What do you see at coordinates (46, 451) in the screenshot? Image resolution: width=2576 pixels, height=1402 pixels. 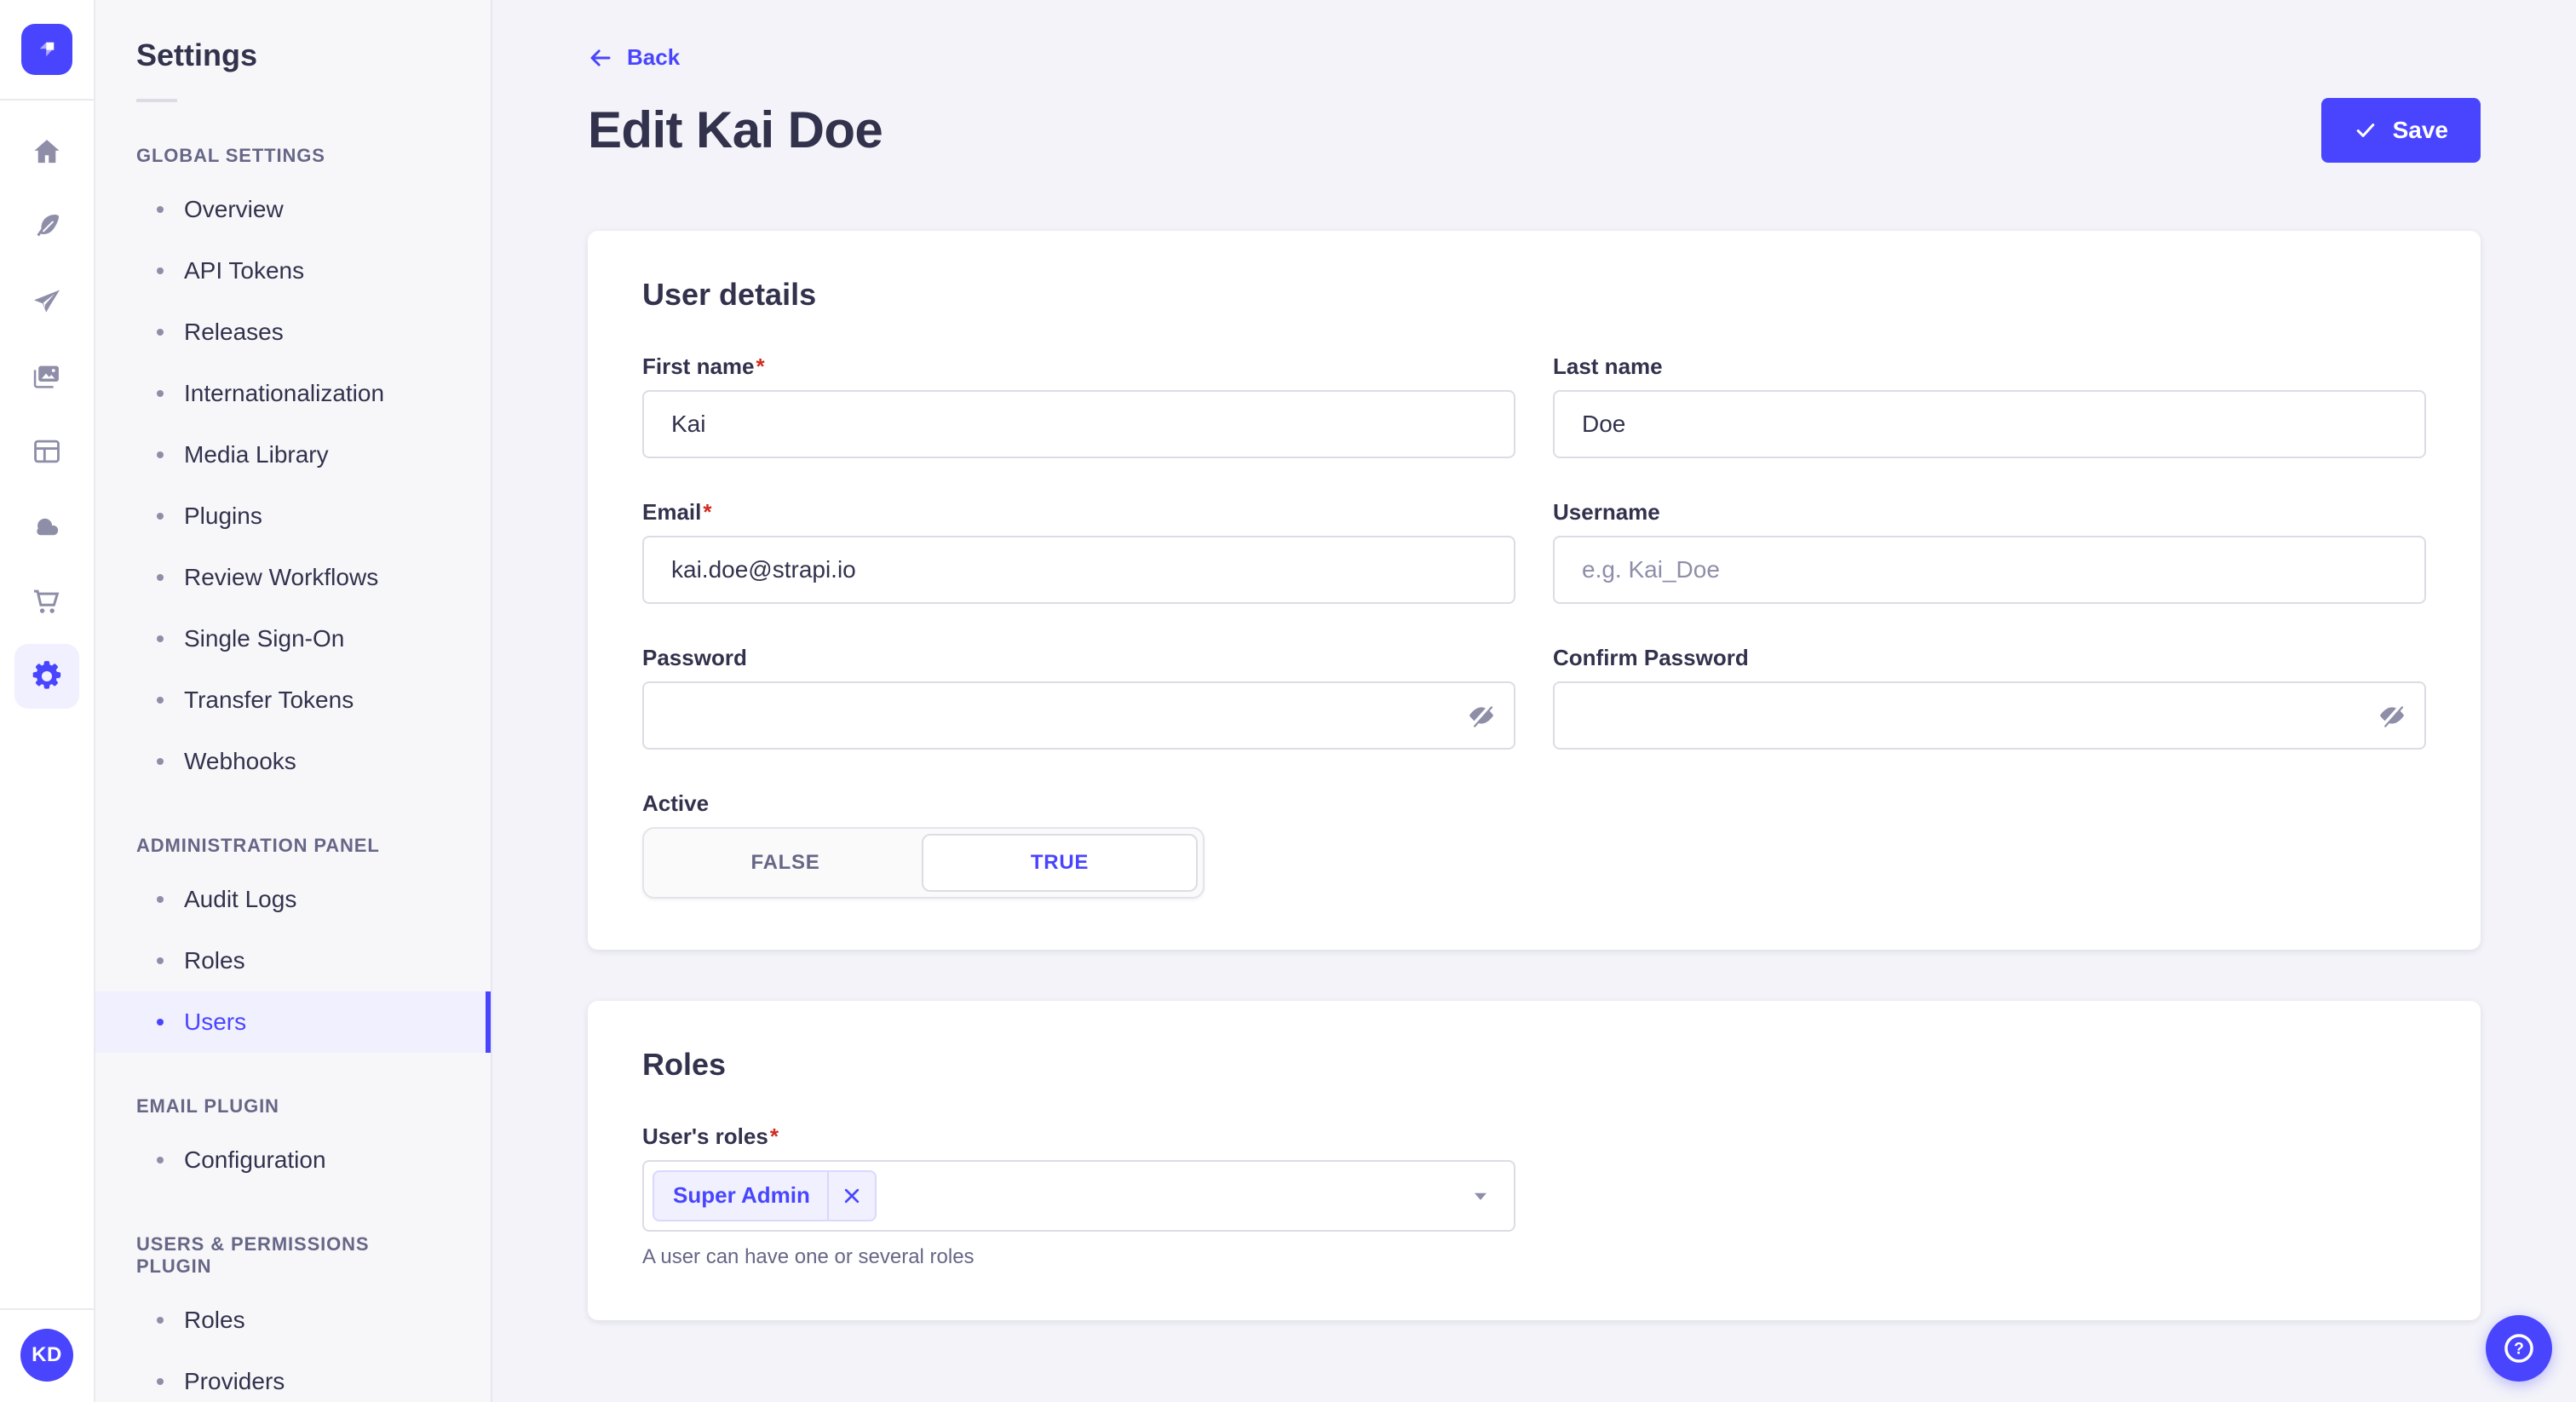 I see `layout-panel-icon` at bounding box center [46, 451].